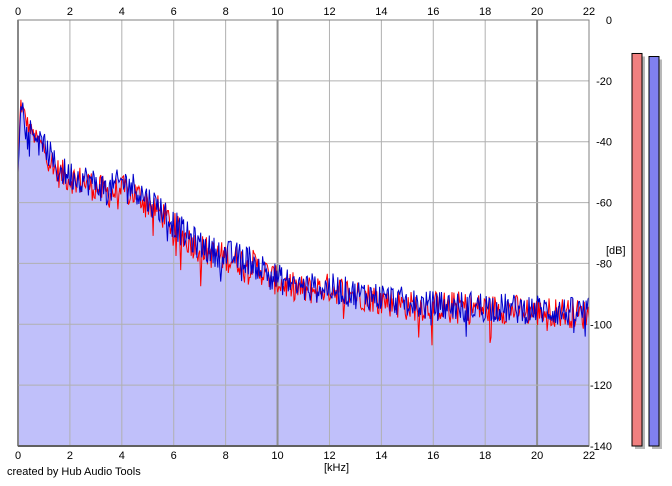  I want to click on x-tick-label-bottom: 4, so click(122, 456).